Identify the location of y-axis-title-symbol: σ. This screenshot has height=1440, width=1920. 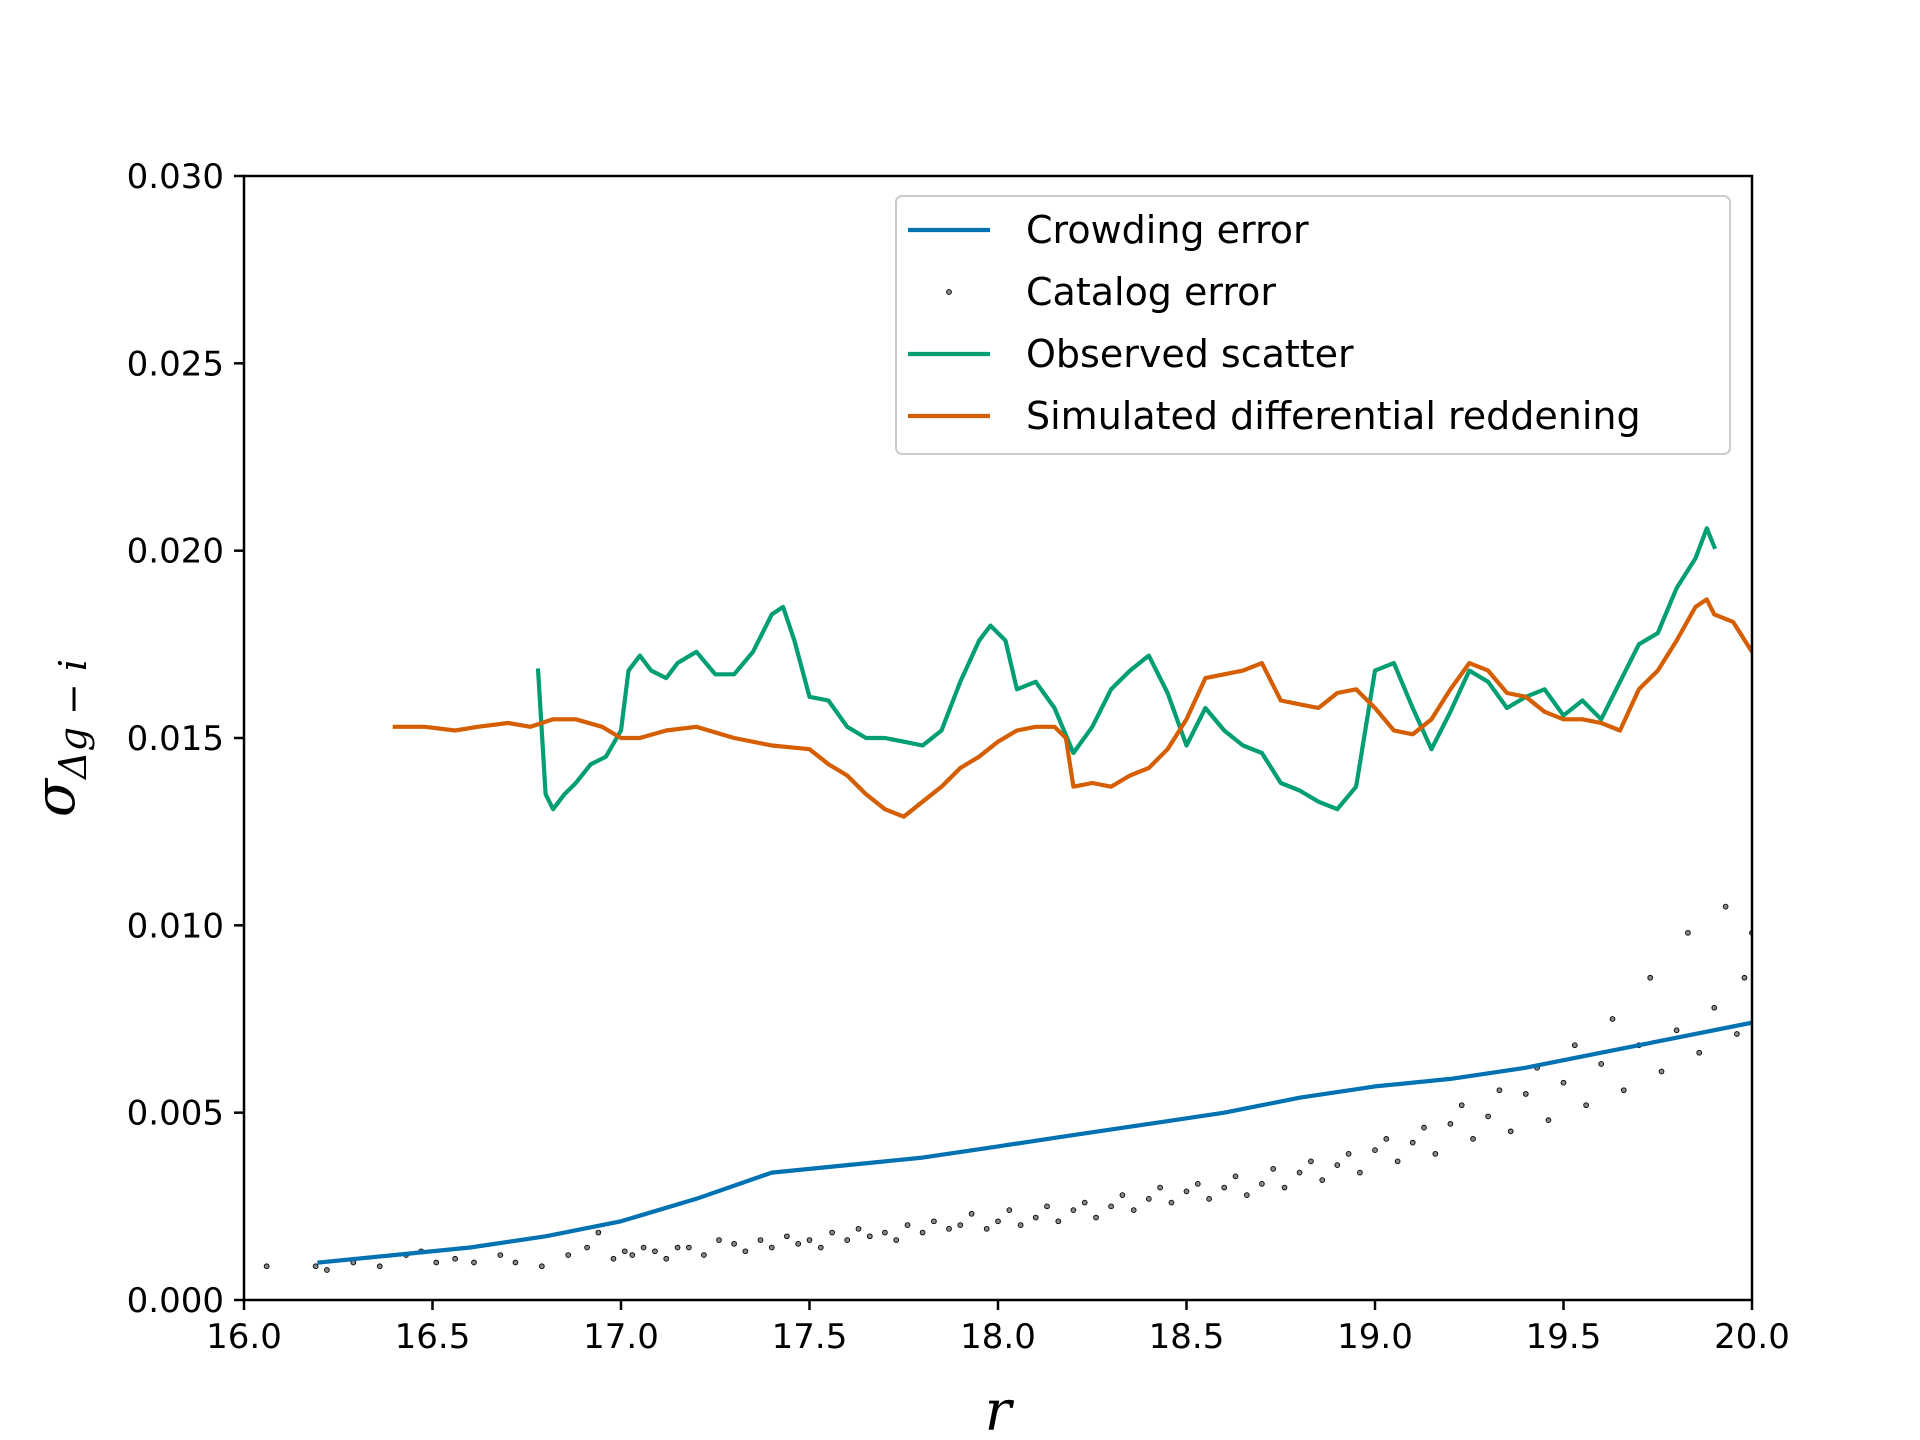
(55, 797).